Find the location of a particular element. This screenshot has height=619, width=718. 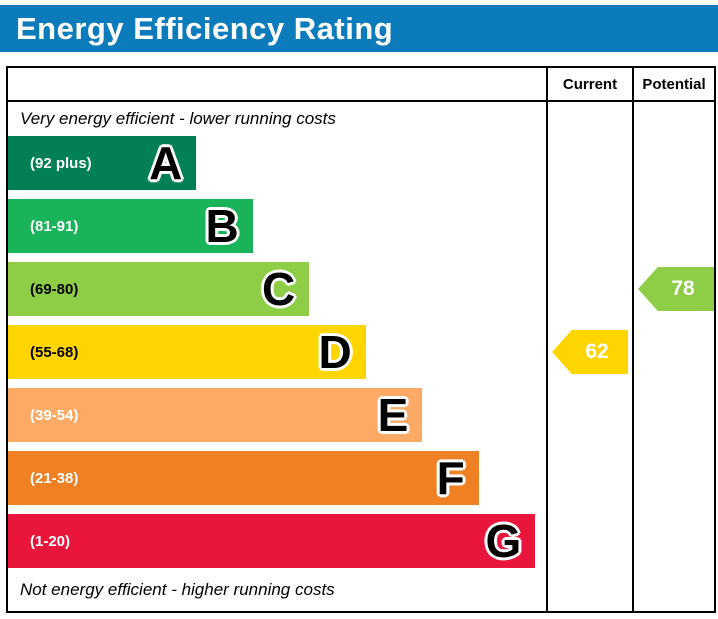

band-letter: B is located at coordinates (222, 226).